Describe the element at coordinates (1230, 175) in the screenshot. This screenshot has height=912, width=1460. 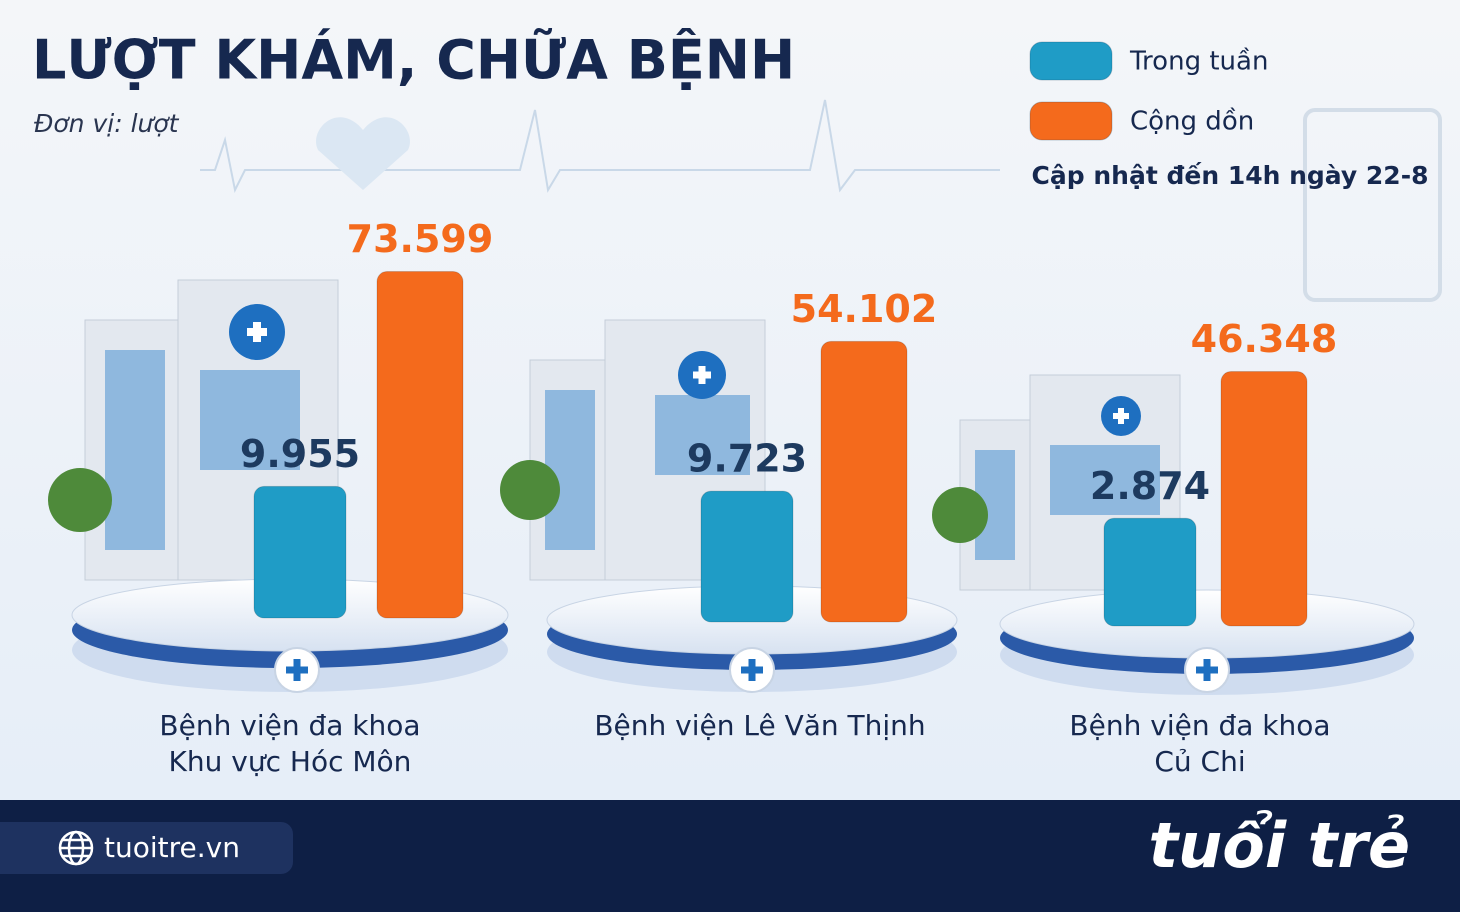
I see `update-note: Cập nhật đến 14h ngày 22-8` at that location.